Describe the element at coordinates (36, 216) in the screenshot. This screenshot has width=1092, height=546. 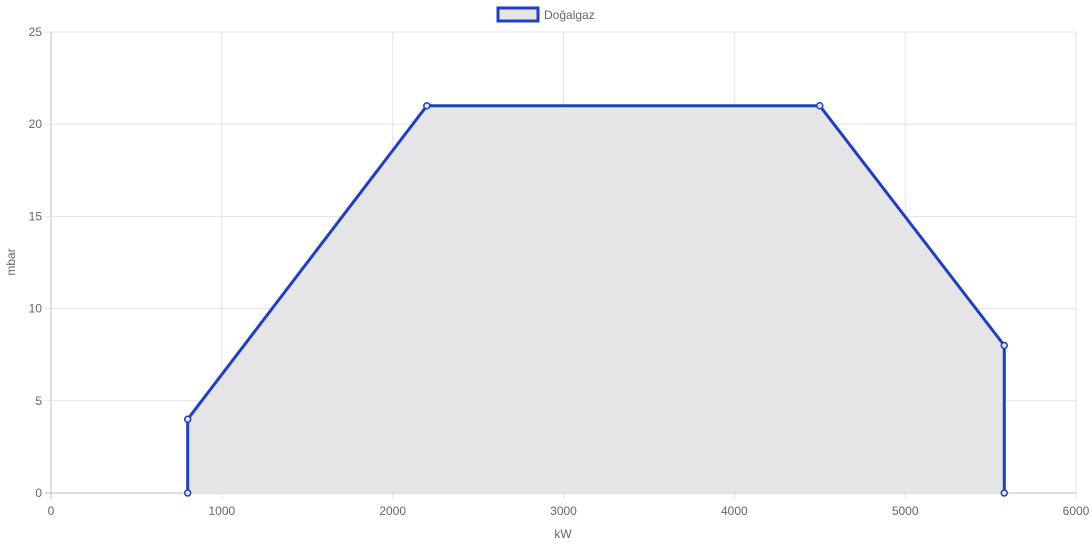
I see `y-tick-label: 15` at that location.